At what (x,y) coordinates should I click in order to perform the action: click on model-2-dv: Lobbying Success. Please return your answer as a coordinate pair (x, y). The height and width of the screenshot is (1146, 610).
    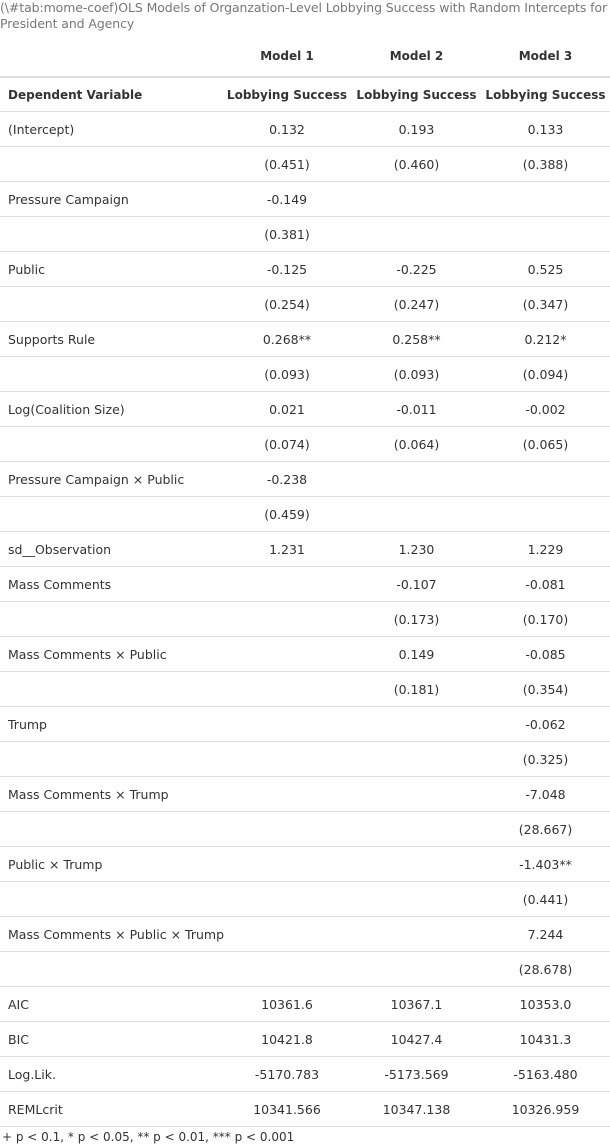
    Looking at the image, I should click on (416, 94).